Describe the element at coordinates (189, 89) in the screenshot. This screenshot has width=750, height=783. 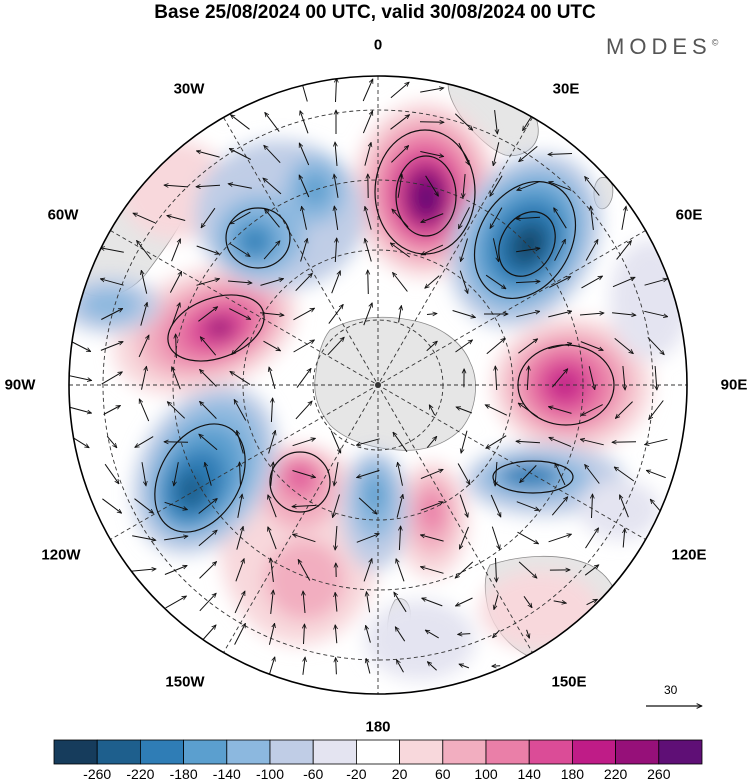
I see `lon-label-30w: 30W` at that location.